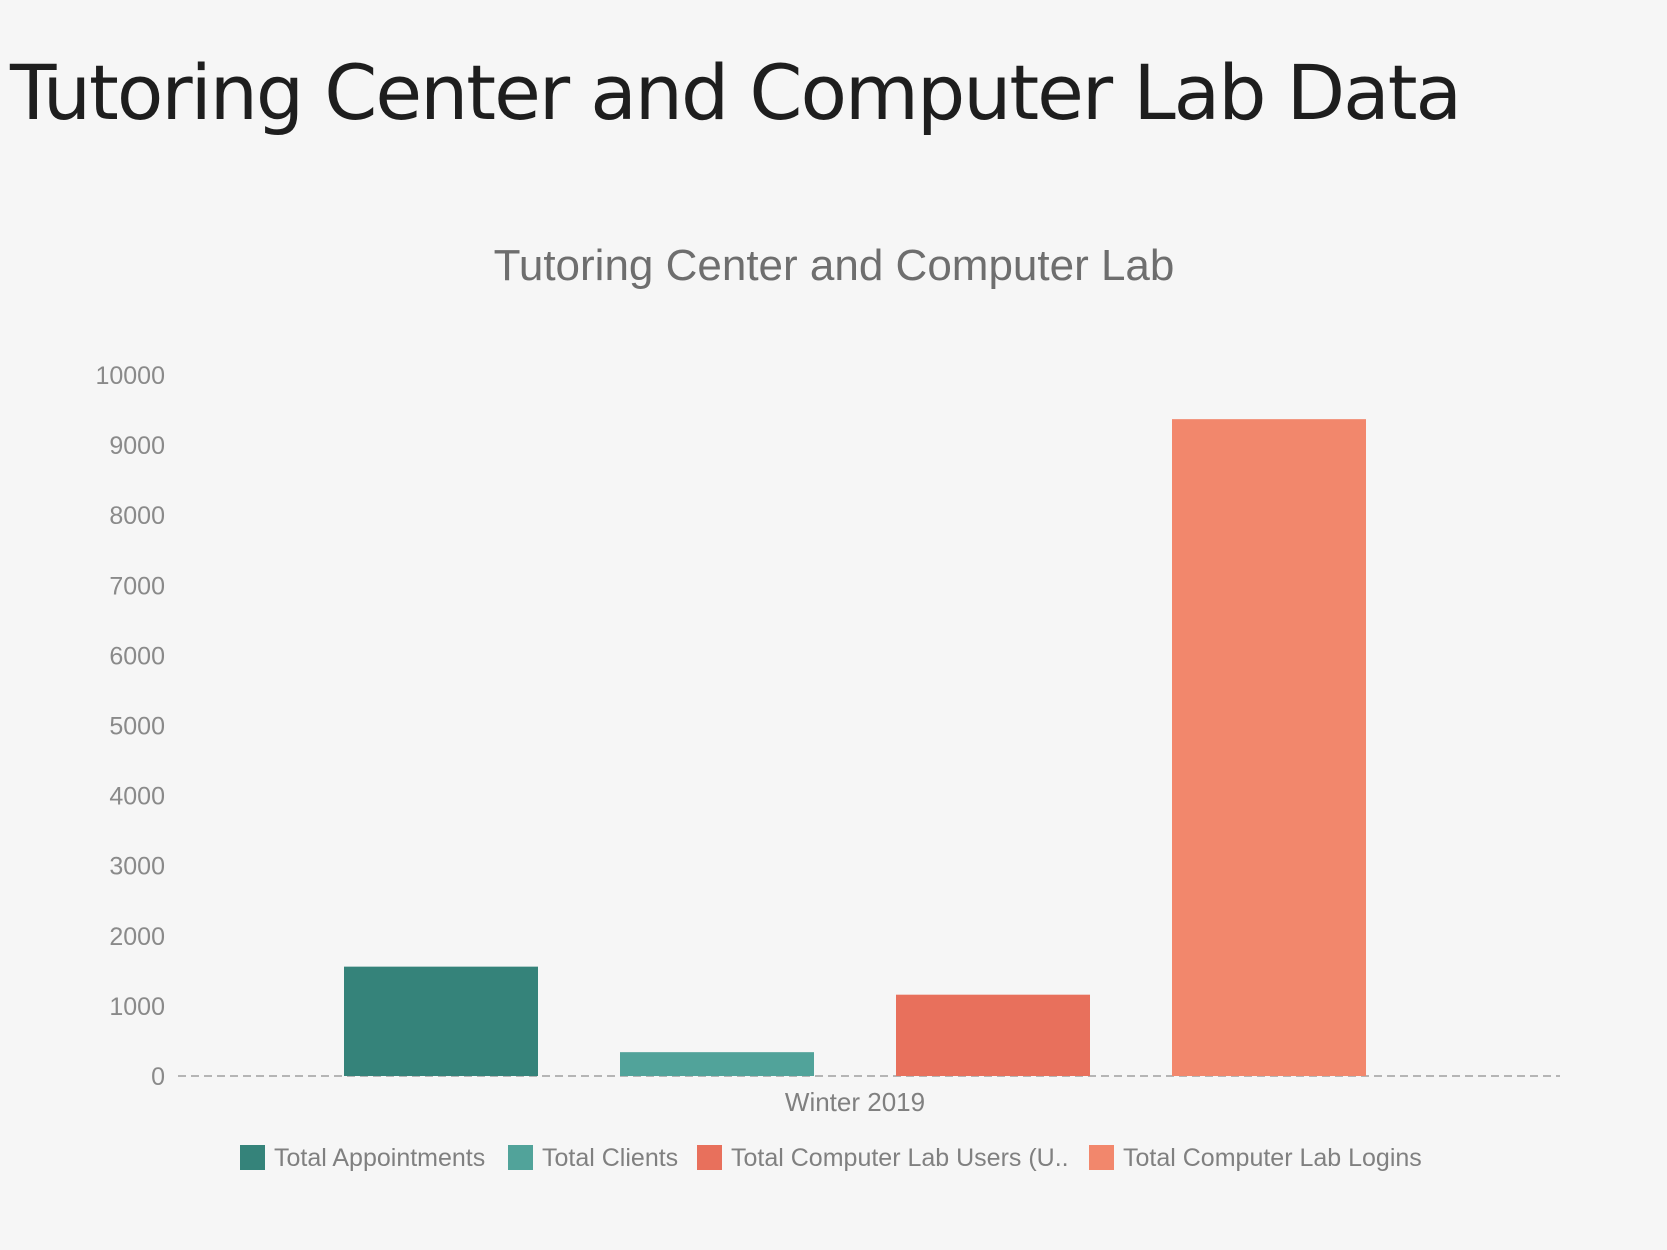 Image resolution: width=1667 pixels, height=1250 pixels. What do you see at coordinates (137, 937) in the screenshot?
I see `y-tick-label: 2000` at bounding box center [137, 937].